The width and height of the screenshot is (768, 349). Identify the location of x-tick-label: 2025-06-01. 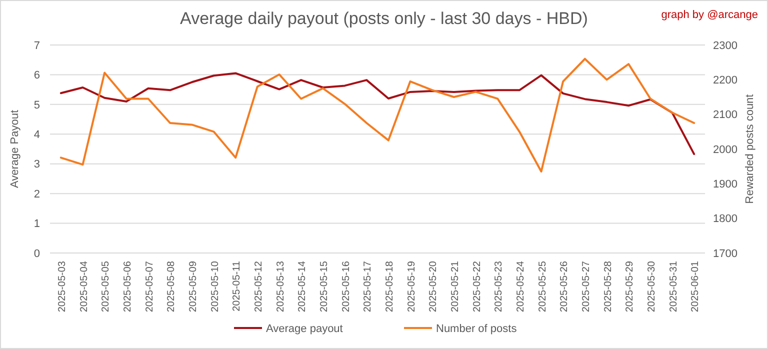
(696, 286).